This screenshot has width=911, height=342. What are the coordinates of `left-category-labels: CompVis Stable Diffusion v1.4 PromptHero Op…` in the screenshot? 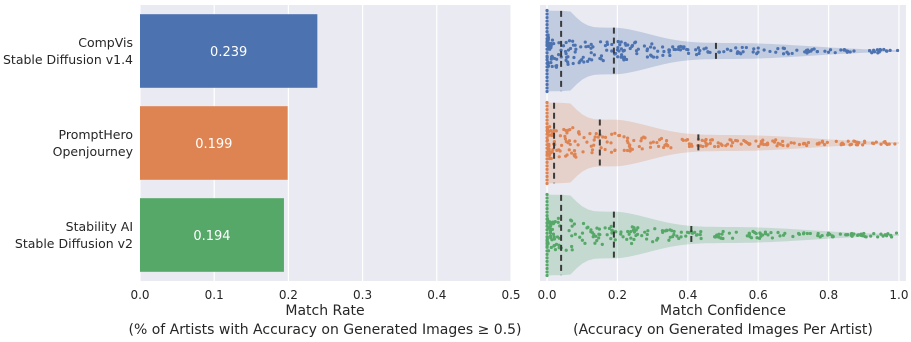 It's located at (68, 143).